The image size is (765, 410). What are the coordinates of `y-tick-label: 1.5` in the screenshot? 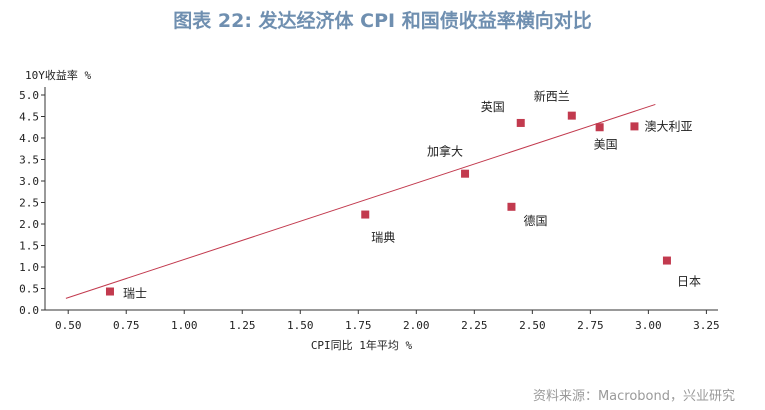 It's located at (29, 246).